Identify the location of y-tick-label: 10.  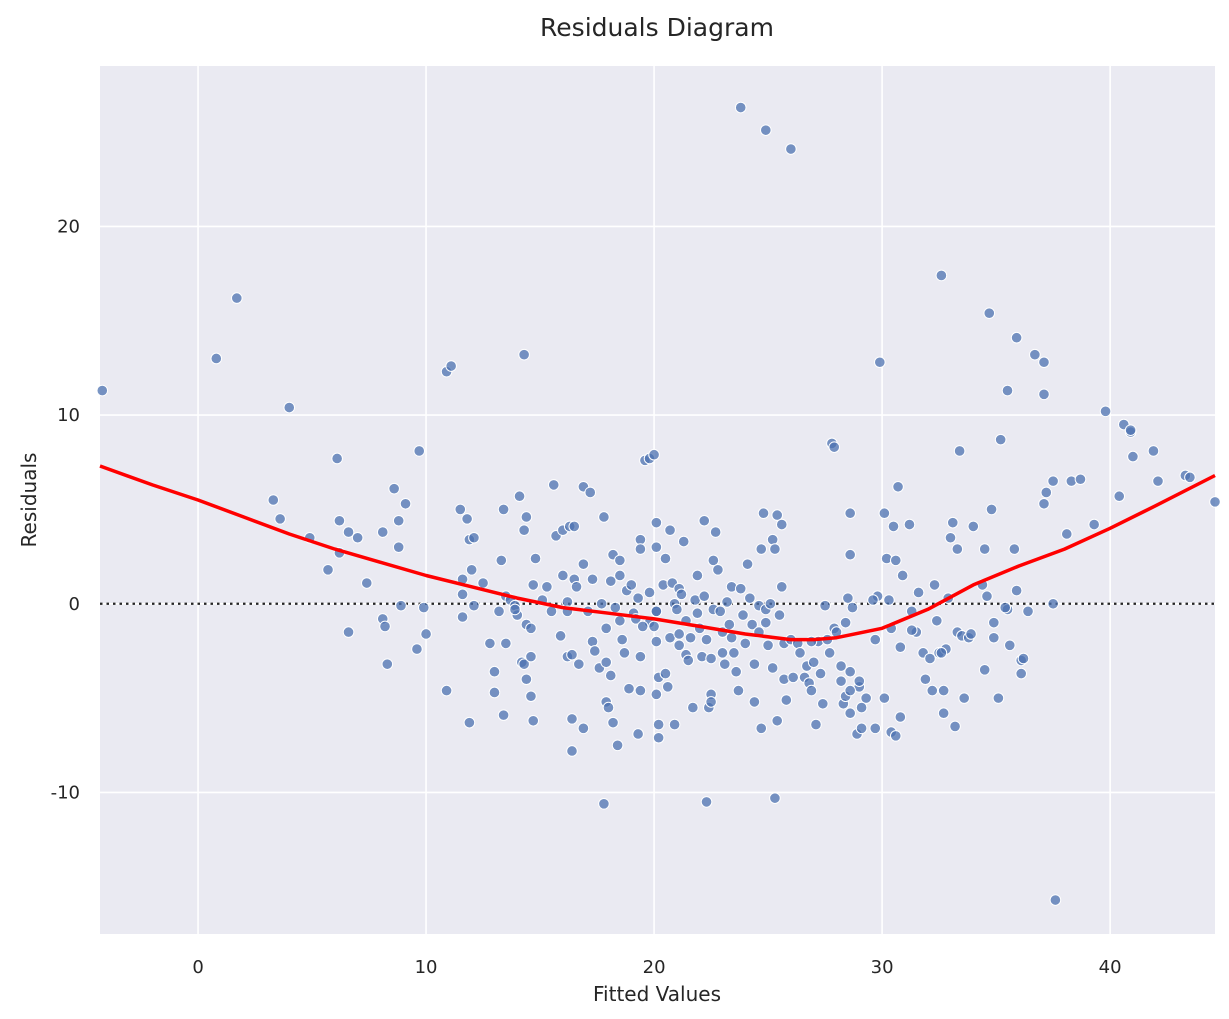
(68, 415).